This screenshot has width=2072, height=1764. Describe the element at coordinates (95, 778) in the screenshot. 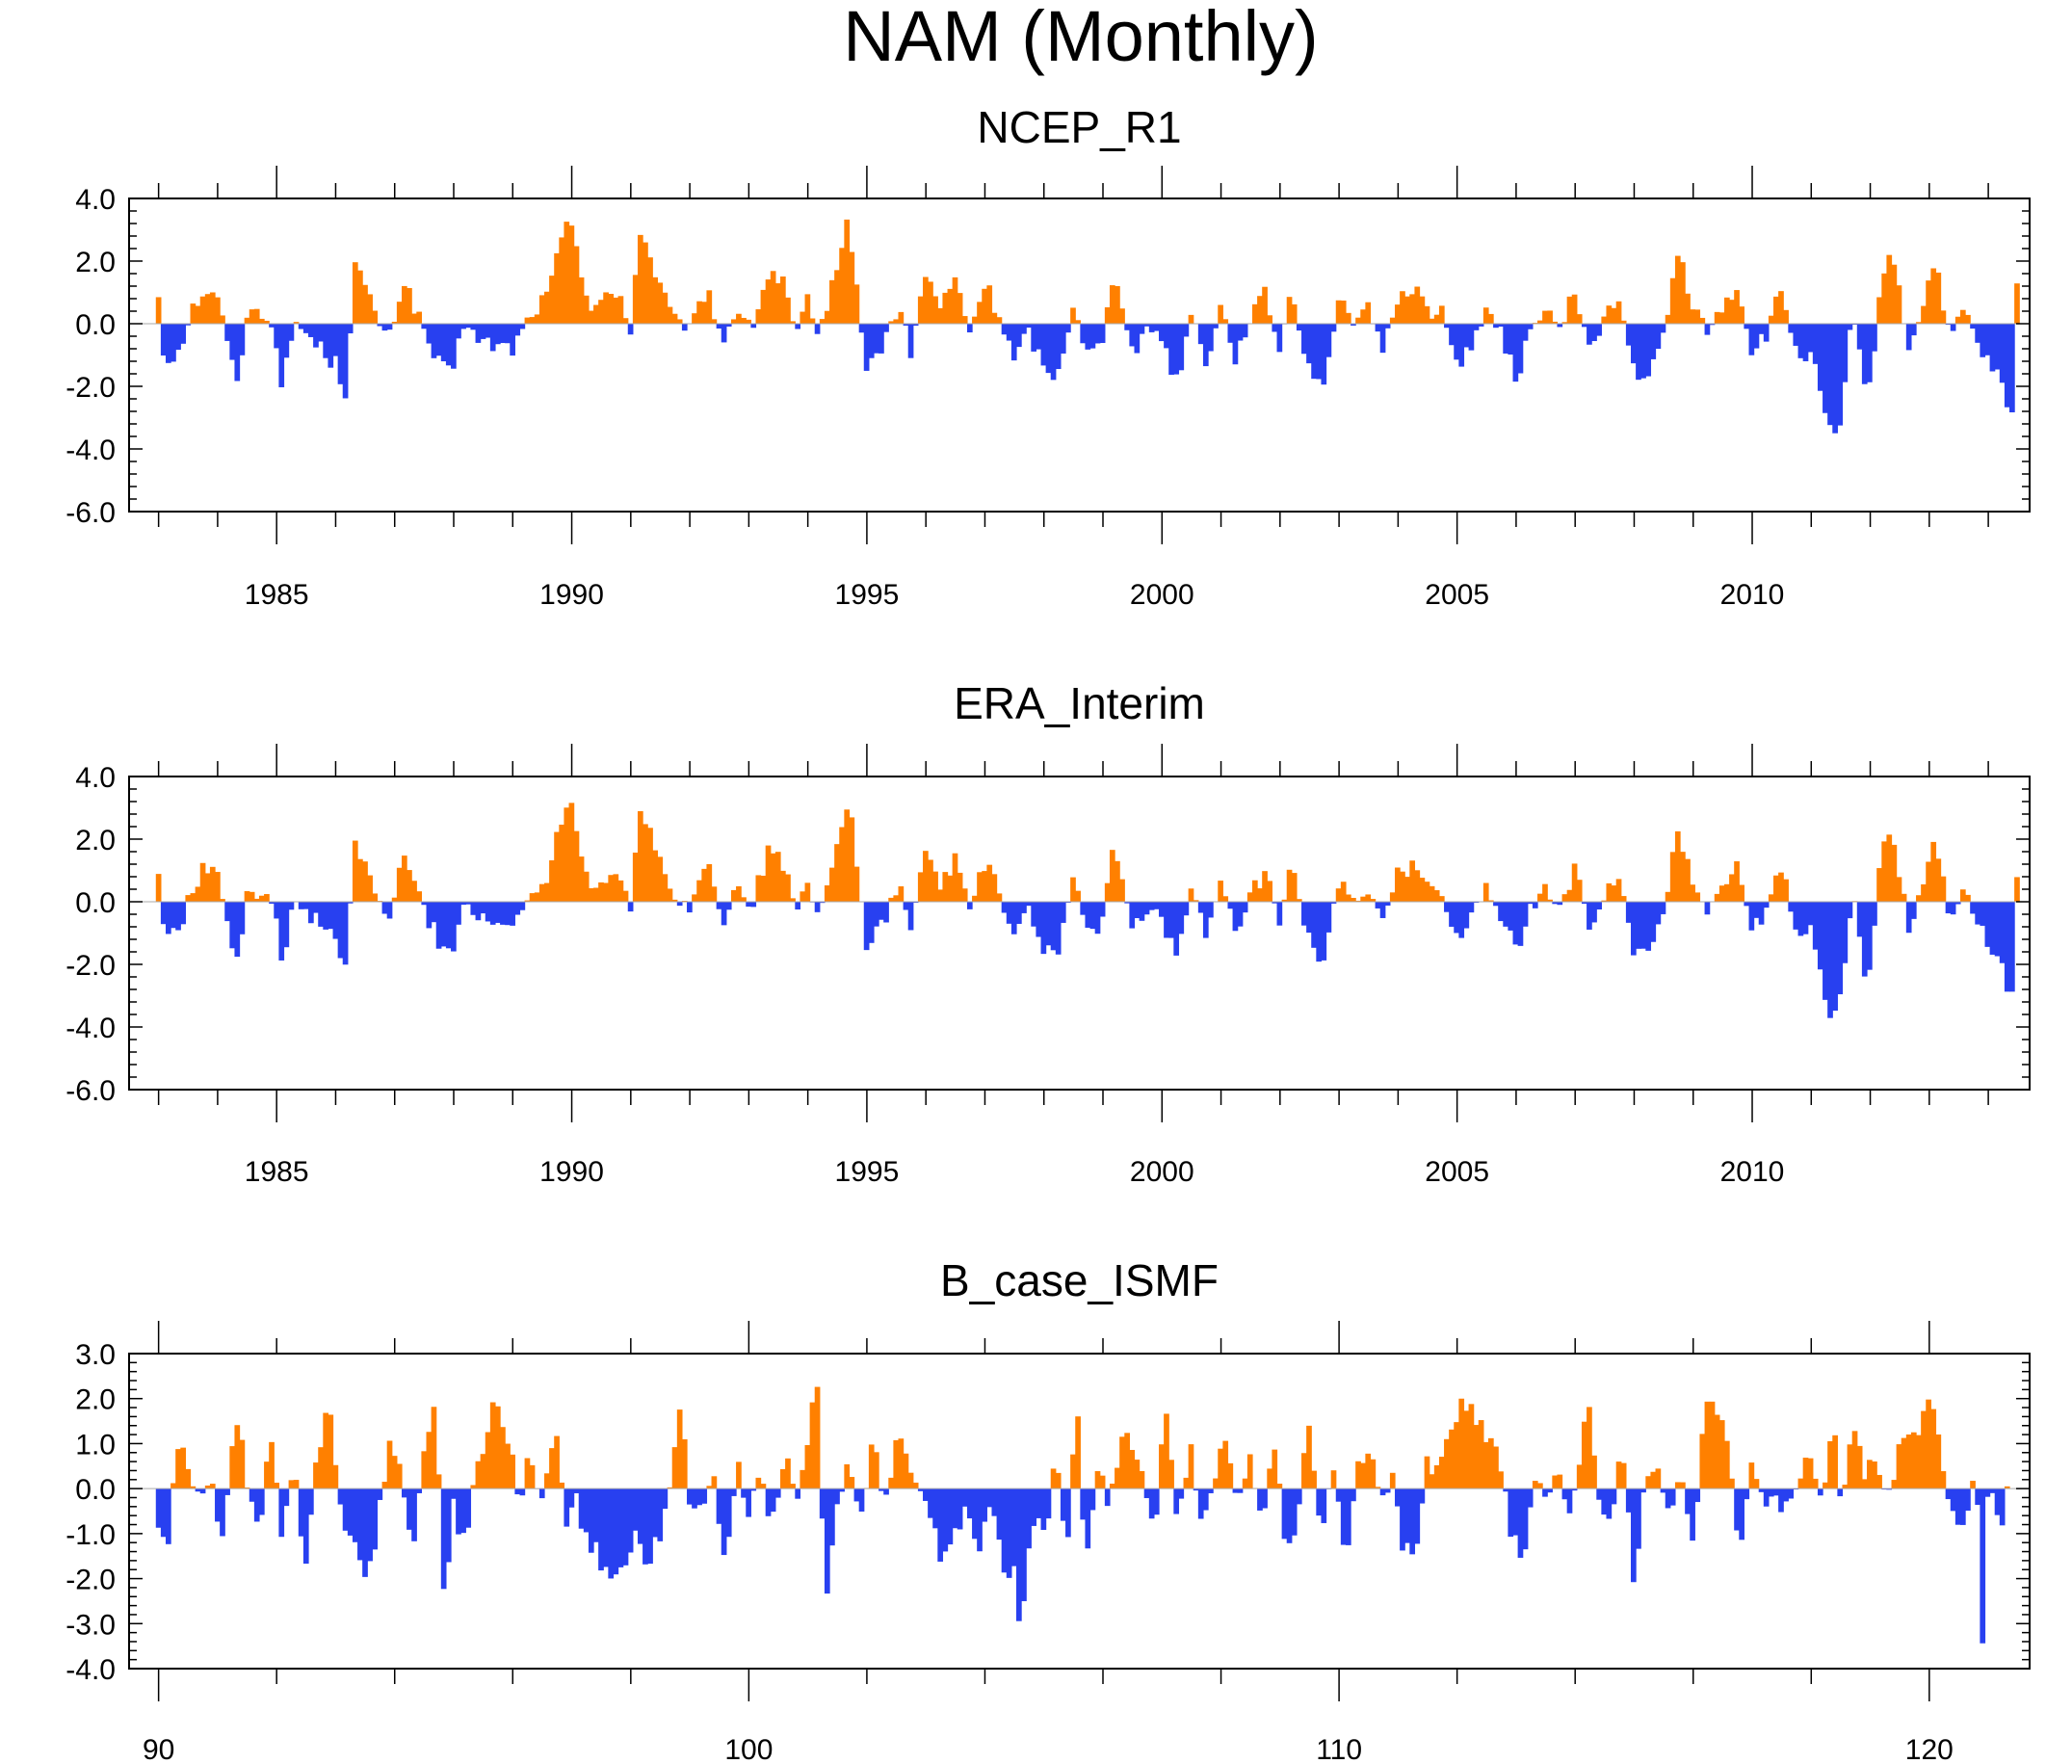

I see `y-tick-label: 4.0` at that location.